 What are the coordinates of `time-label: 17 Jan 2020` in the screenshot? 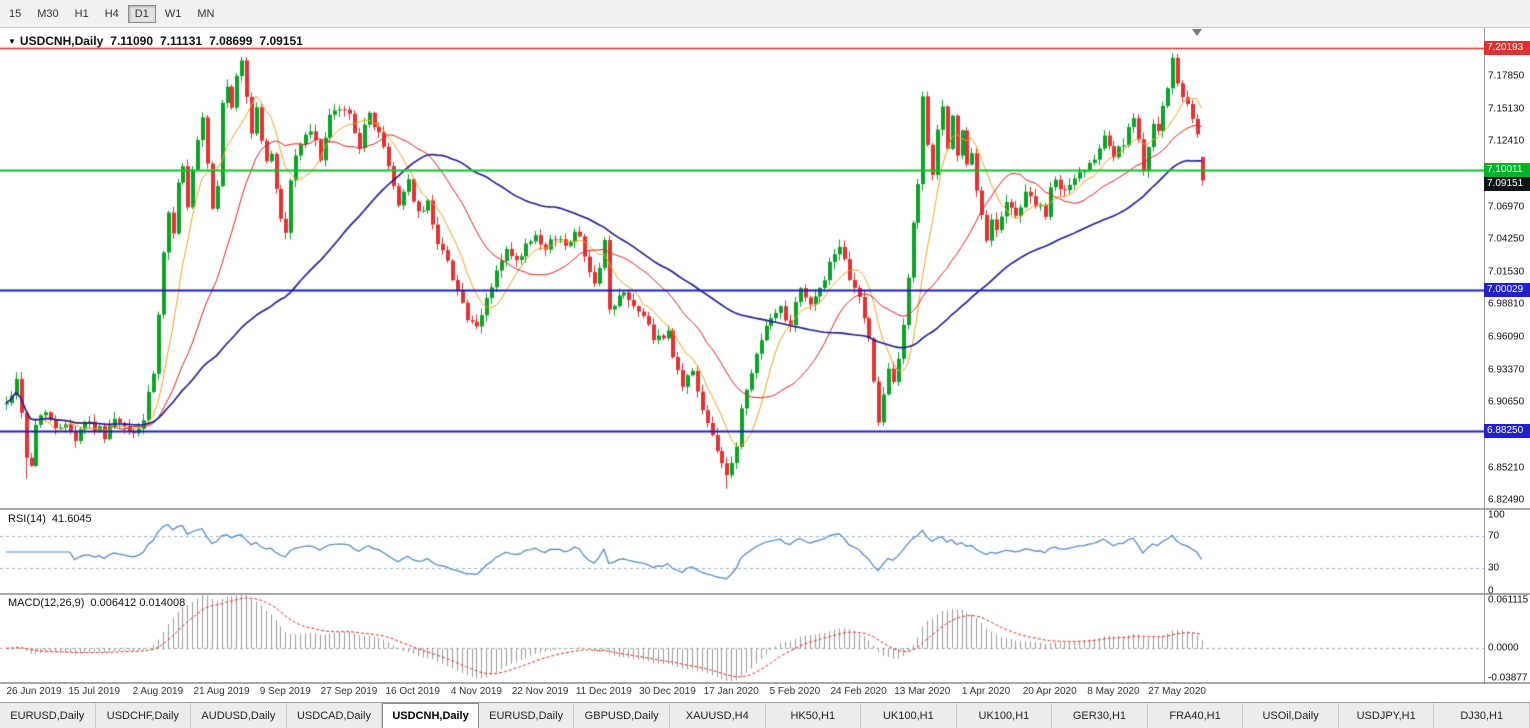 It's located at (731, 691).